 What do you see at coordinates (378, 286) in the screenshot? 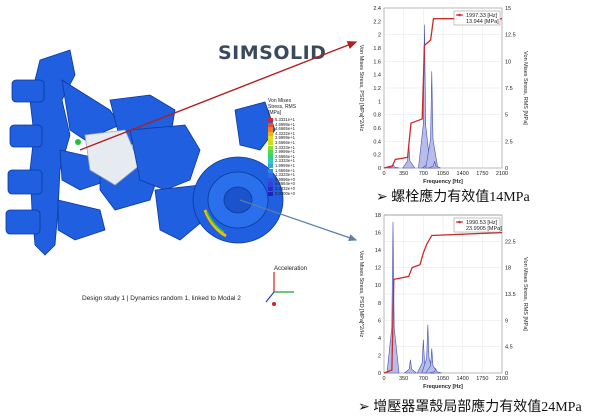
I see `y-left-tick-label: 10` at bounding box center [378, 286].